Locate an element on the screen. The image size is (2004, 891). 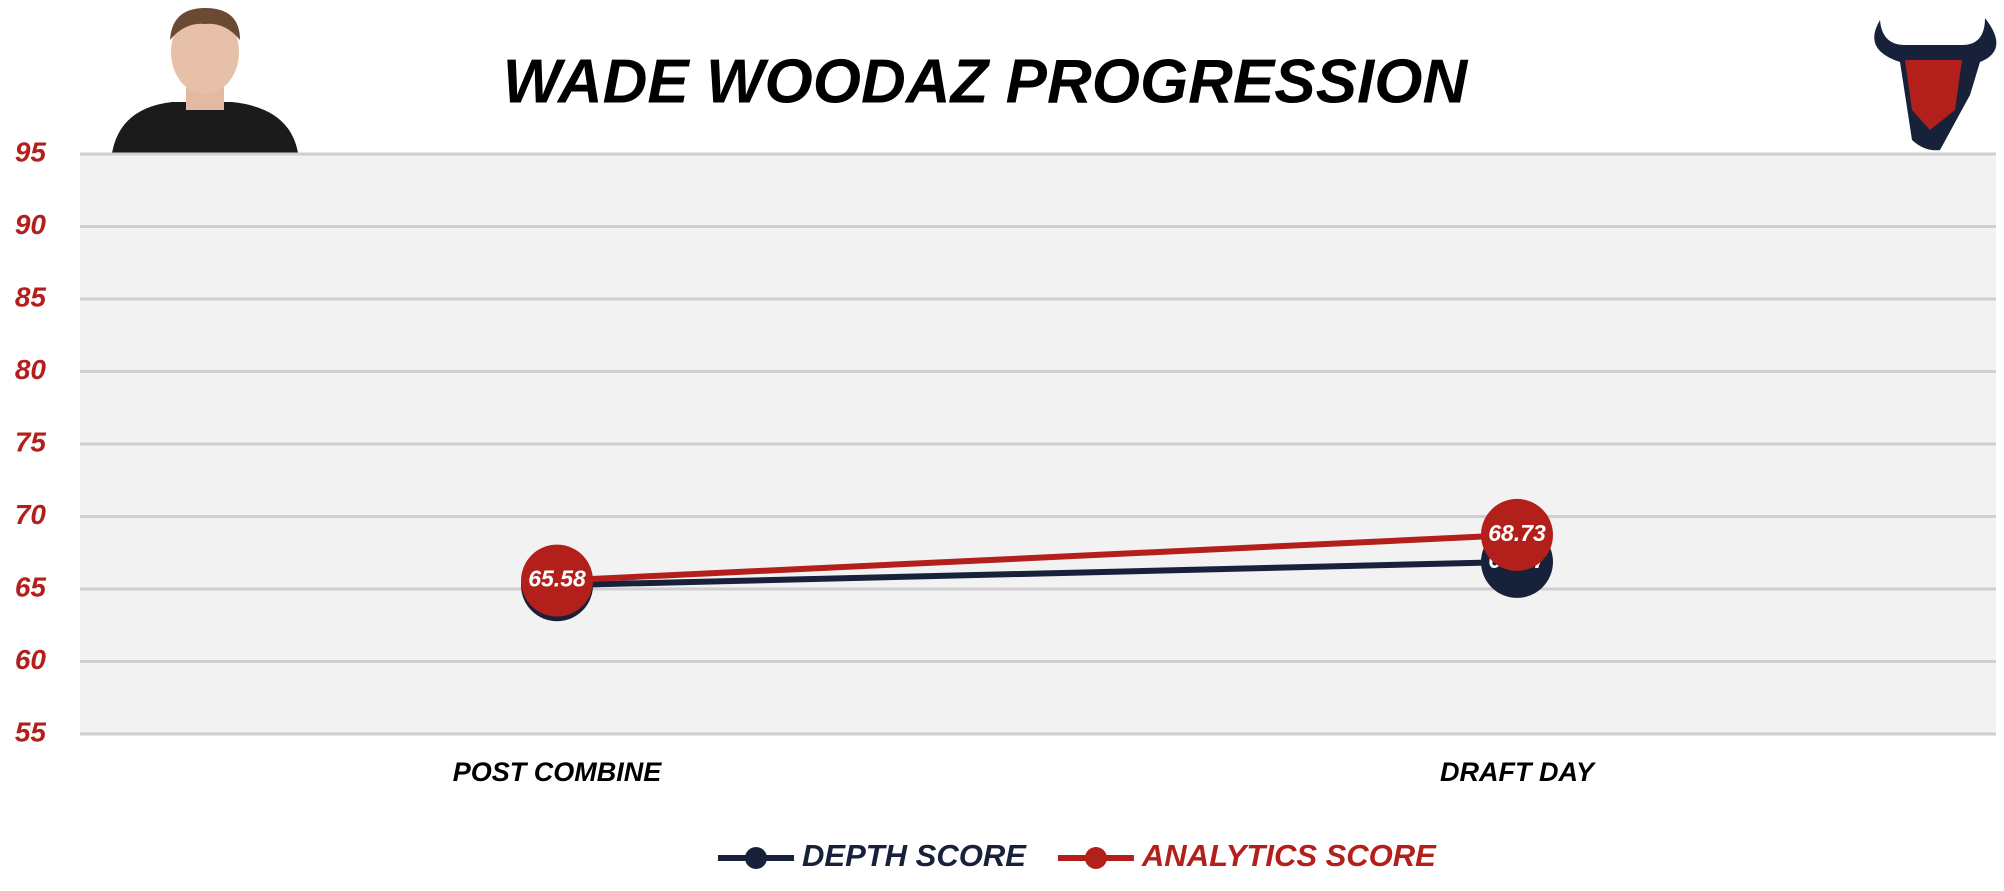
y-tick-label: 85 is located at coordinates (31, 296).